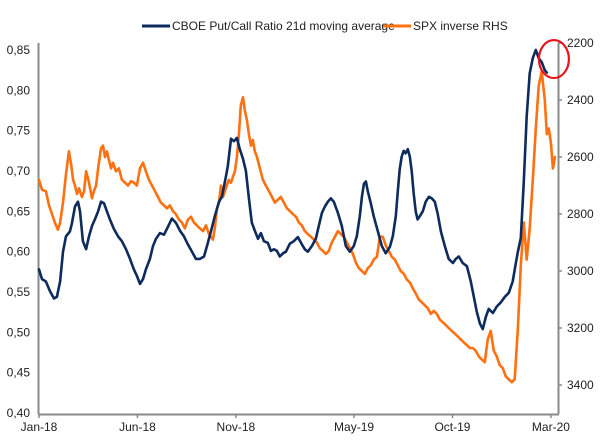 This screenshot has height=442, width=602. I want to click on x-tick-label: May-19, so click(354, 427).